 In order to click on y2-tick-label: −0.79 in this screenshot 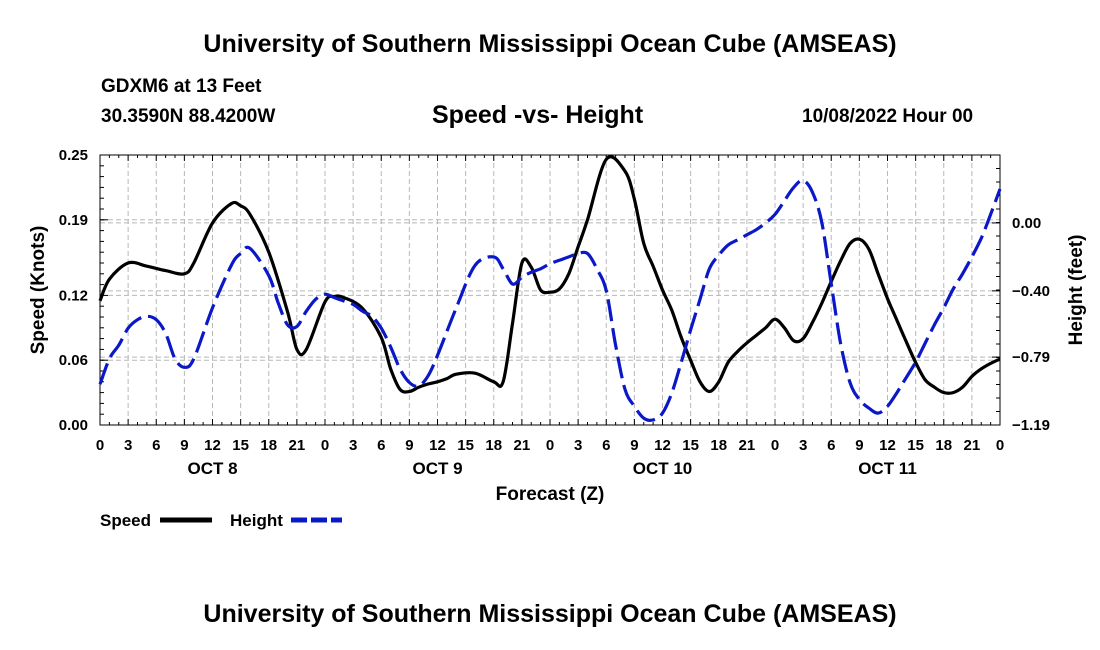, I will do `click(1031, 357)`.